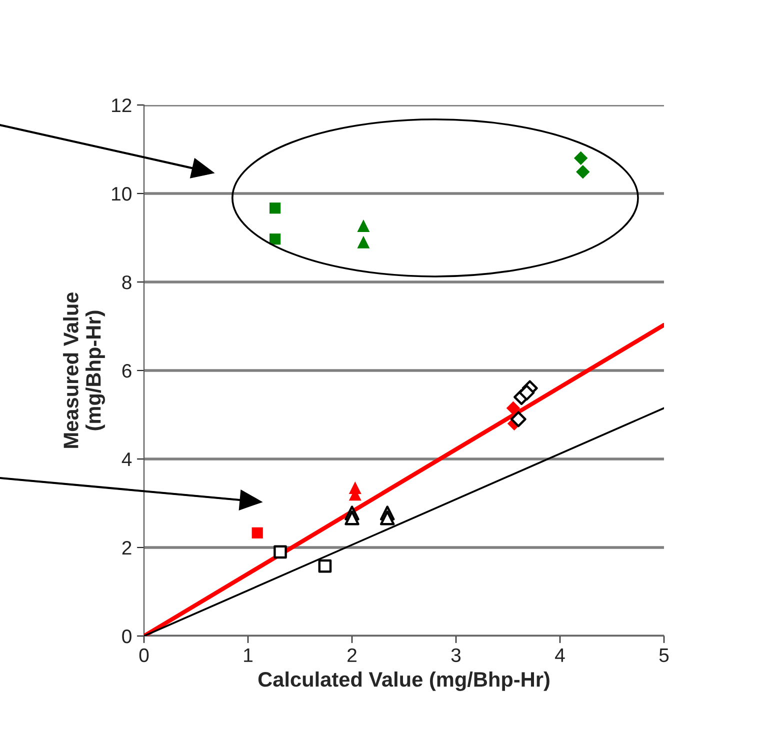  I want to click on y-tick-label: 12, so click(122, 105).